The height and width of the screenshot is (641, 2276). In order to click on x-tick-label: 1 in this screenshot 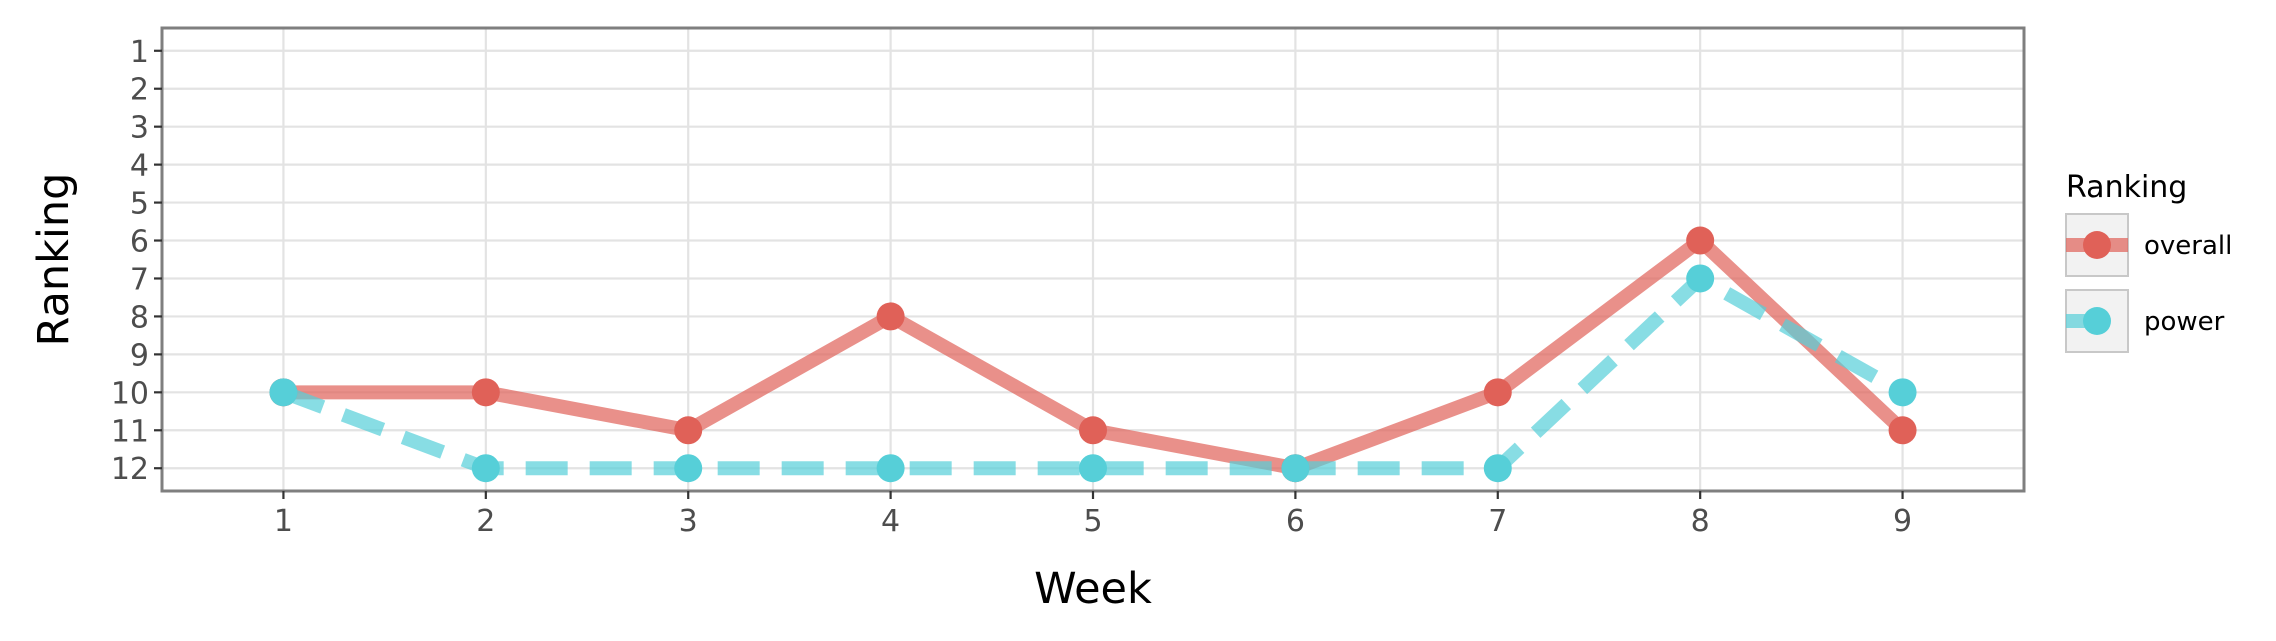, I will do `click(283, 521)`.